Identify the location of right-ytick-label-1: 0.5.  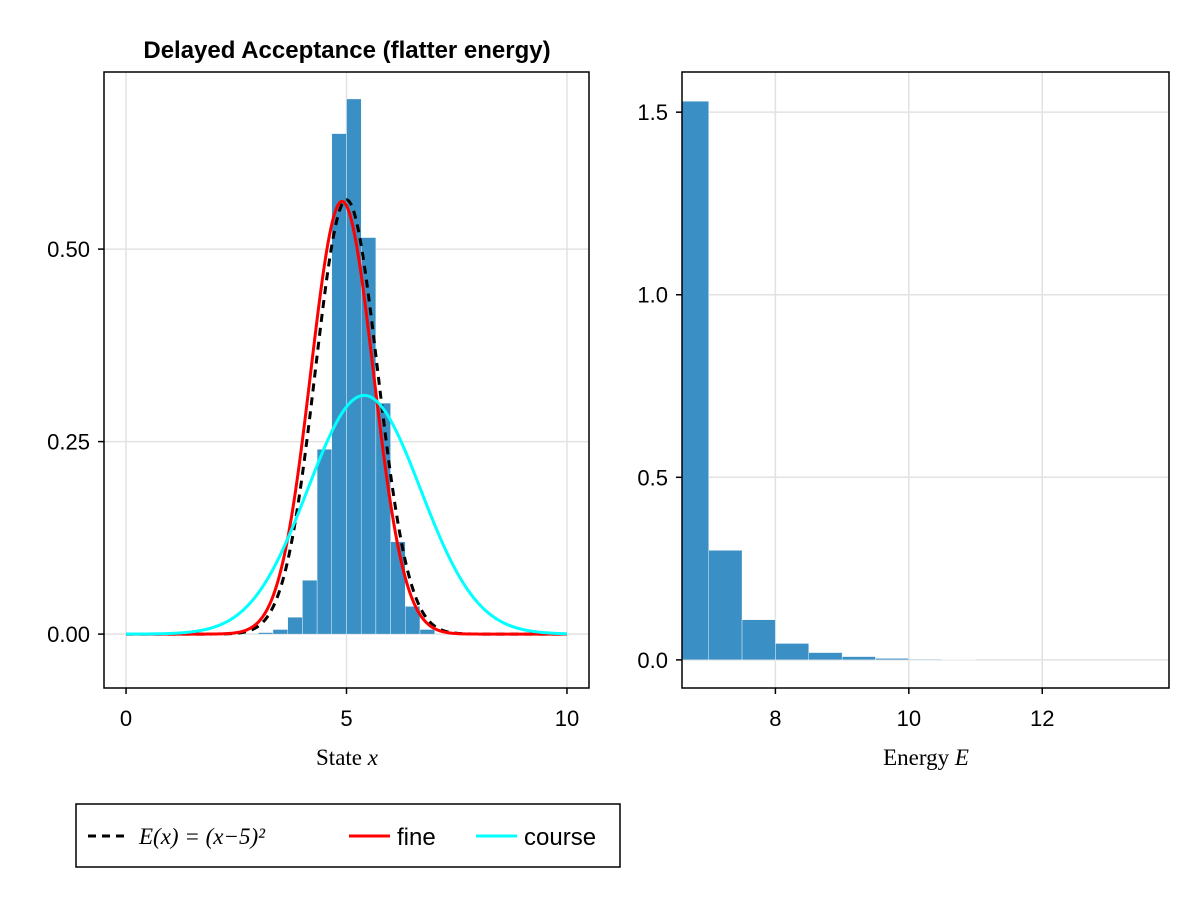
(652, 477).